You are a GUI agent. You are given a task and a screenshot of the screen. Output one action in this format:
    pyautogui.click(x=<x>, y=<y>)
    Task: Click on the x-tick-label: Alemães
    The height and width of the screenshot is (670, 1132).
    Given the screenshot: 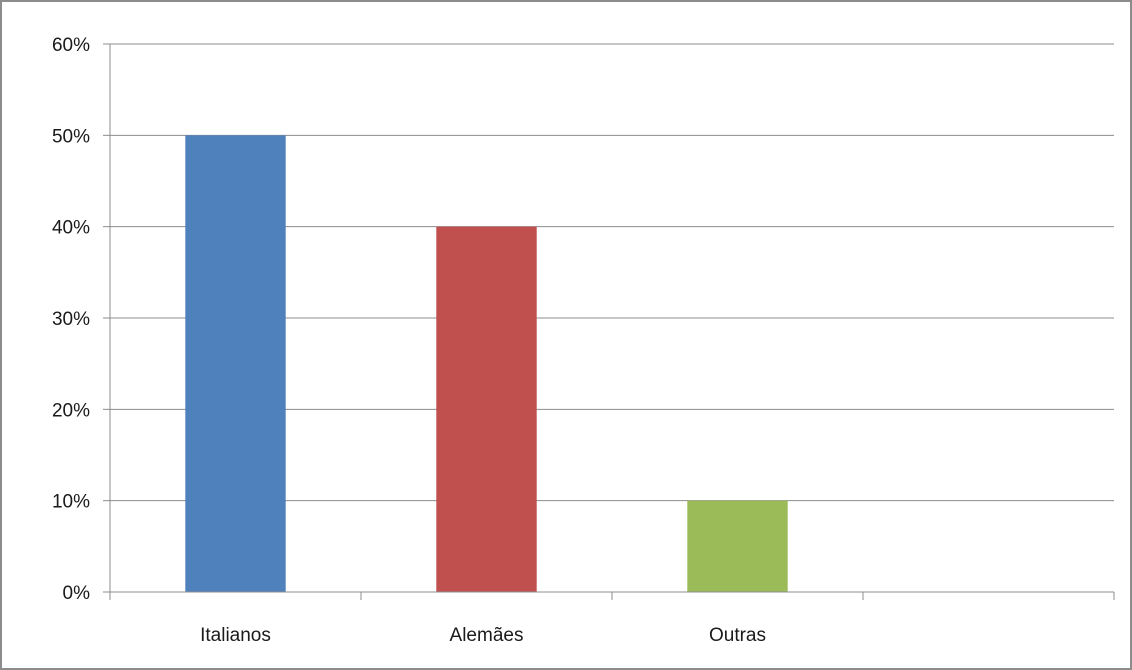 What is the action you would take?
    pyautogui.click(x=487, y=635)
    